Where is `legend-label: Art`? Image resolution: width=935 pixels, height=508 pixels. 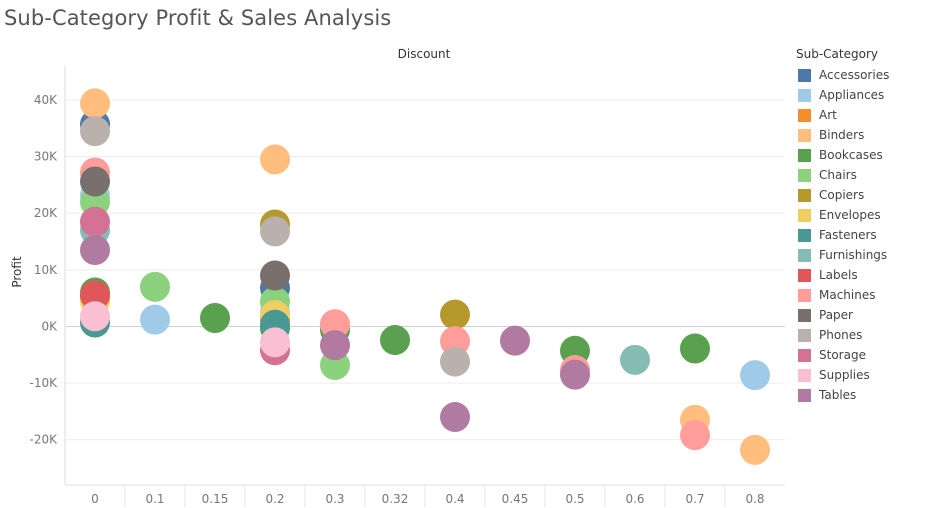 legend-label: Art is located at coordinates (828, 115).